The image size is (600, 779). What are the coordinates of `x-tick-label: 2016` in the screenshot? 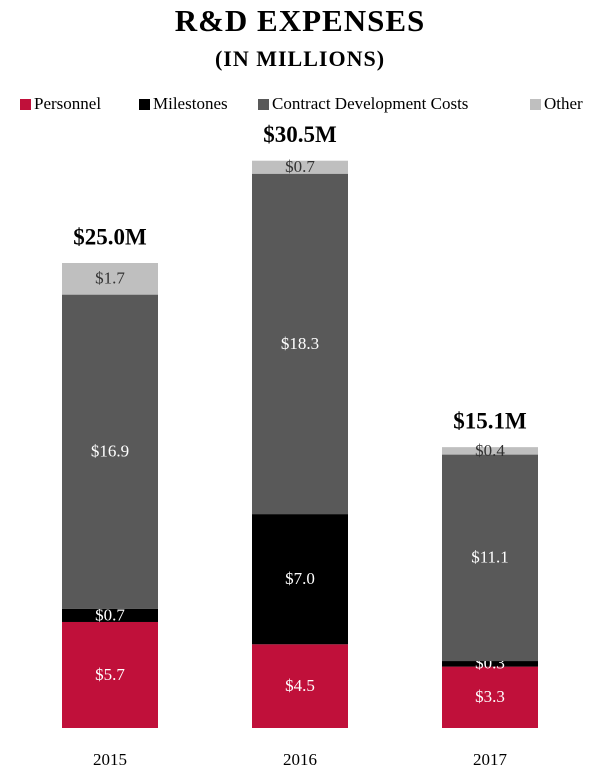 It's located at (300, 759).